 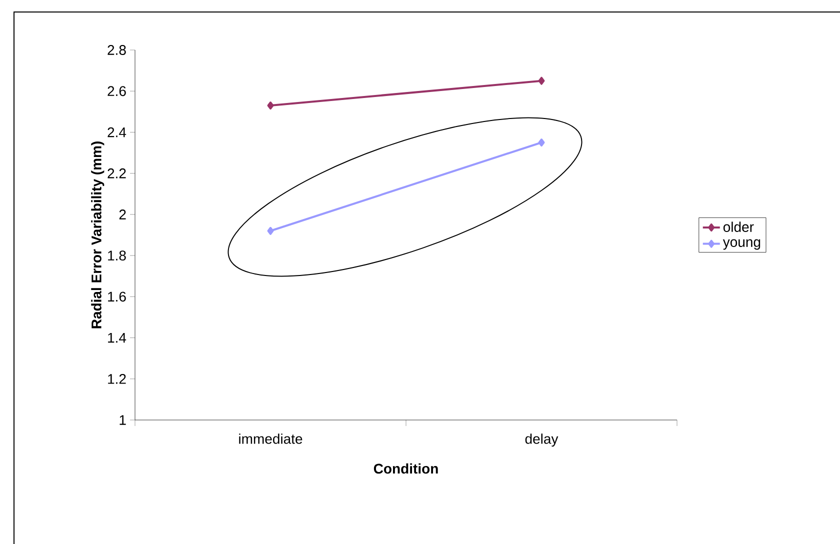 I want to click on y-tick-label: 2.2, so click(x=117, y=173).